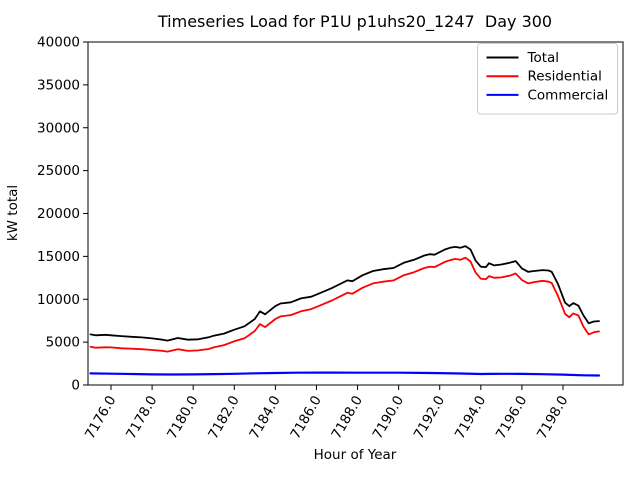 Image resolution: width=640 pixels, height=480 pixels. Describe the element at coordinates (470, 417) in the screenshot. I see `x-tick-label: 7194.0` at that location.